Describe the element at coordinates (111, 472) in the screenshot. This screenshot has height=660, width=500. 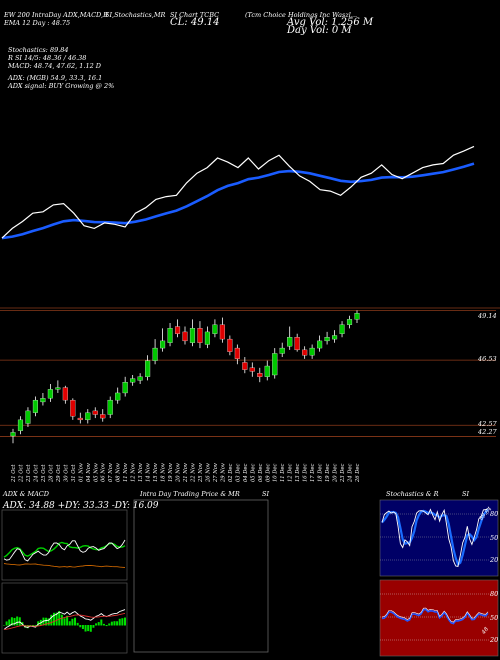
I see `x-axis-label: 07 Nov` at that location.